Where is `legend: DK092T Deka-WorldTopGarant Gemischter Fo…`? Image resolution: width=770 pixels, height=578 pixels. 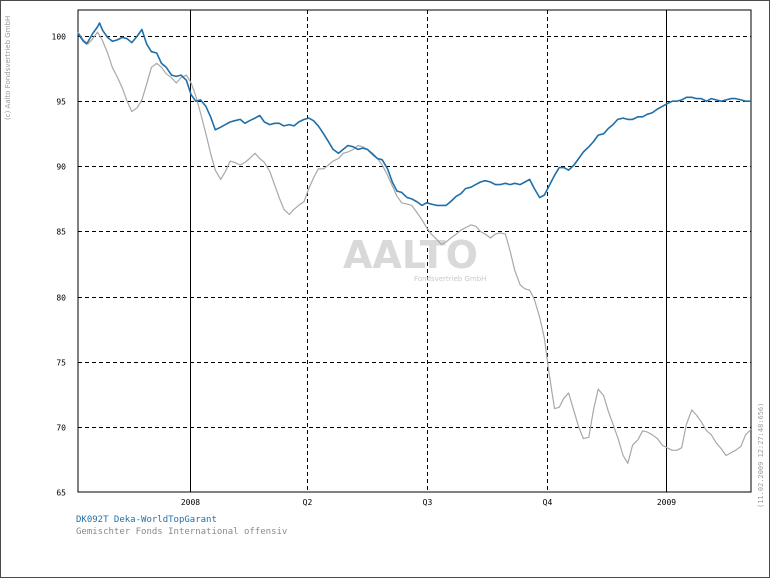 legend: DK092T Deka-WorldTopGarant Gemischter Fo… is located at coordinates (181, 526).